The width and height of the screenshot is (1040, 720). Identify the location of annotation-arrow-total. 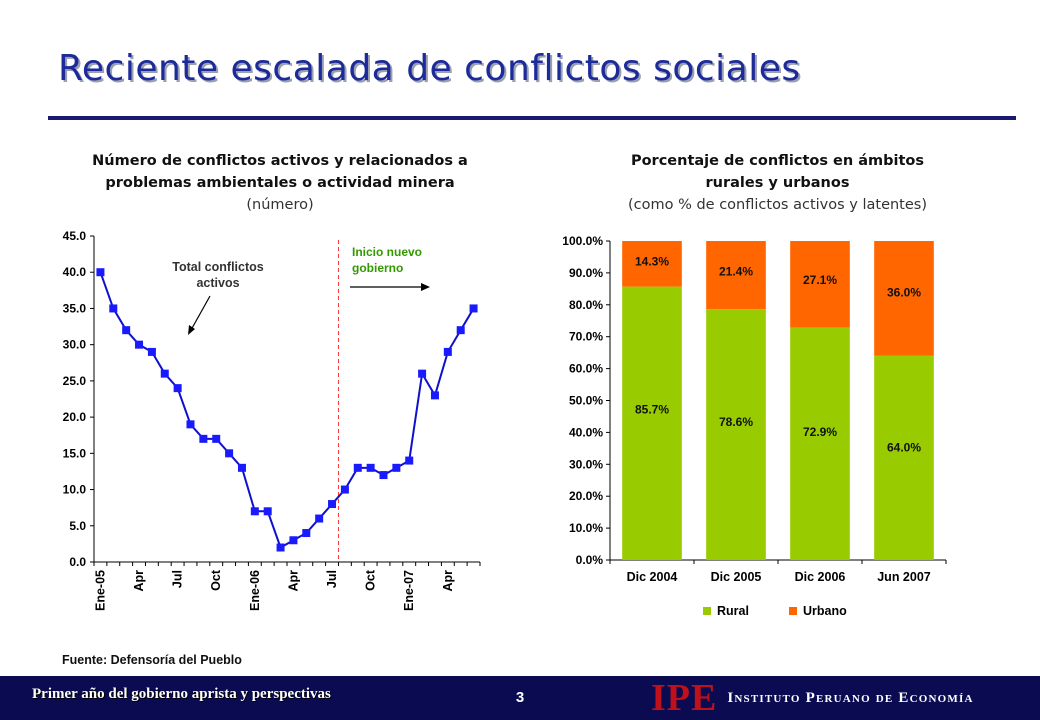
(200, 313).